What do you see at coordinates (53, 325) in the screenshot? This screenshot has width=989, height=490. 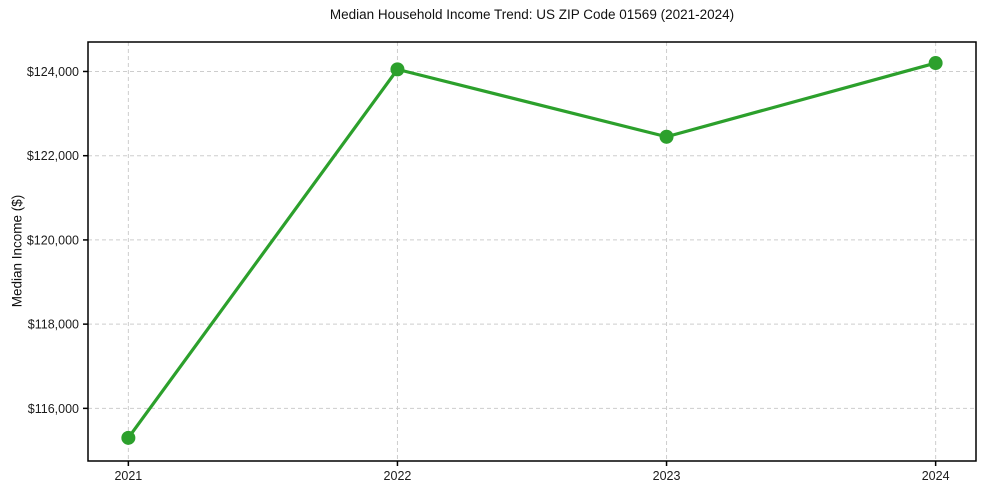 I see `y-tick-label: $118,000` at bounding box center [53, 325].